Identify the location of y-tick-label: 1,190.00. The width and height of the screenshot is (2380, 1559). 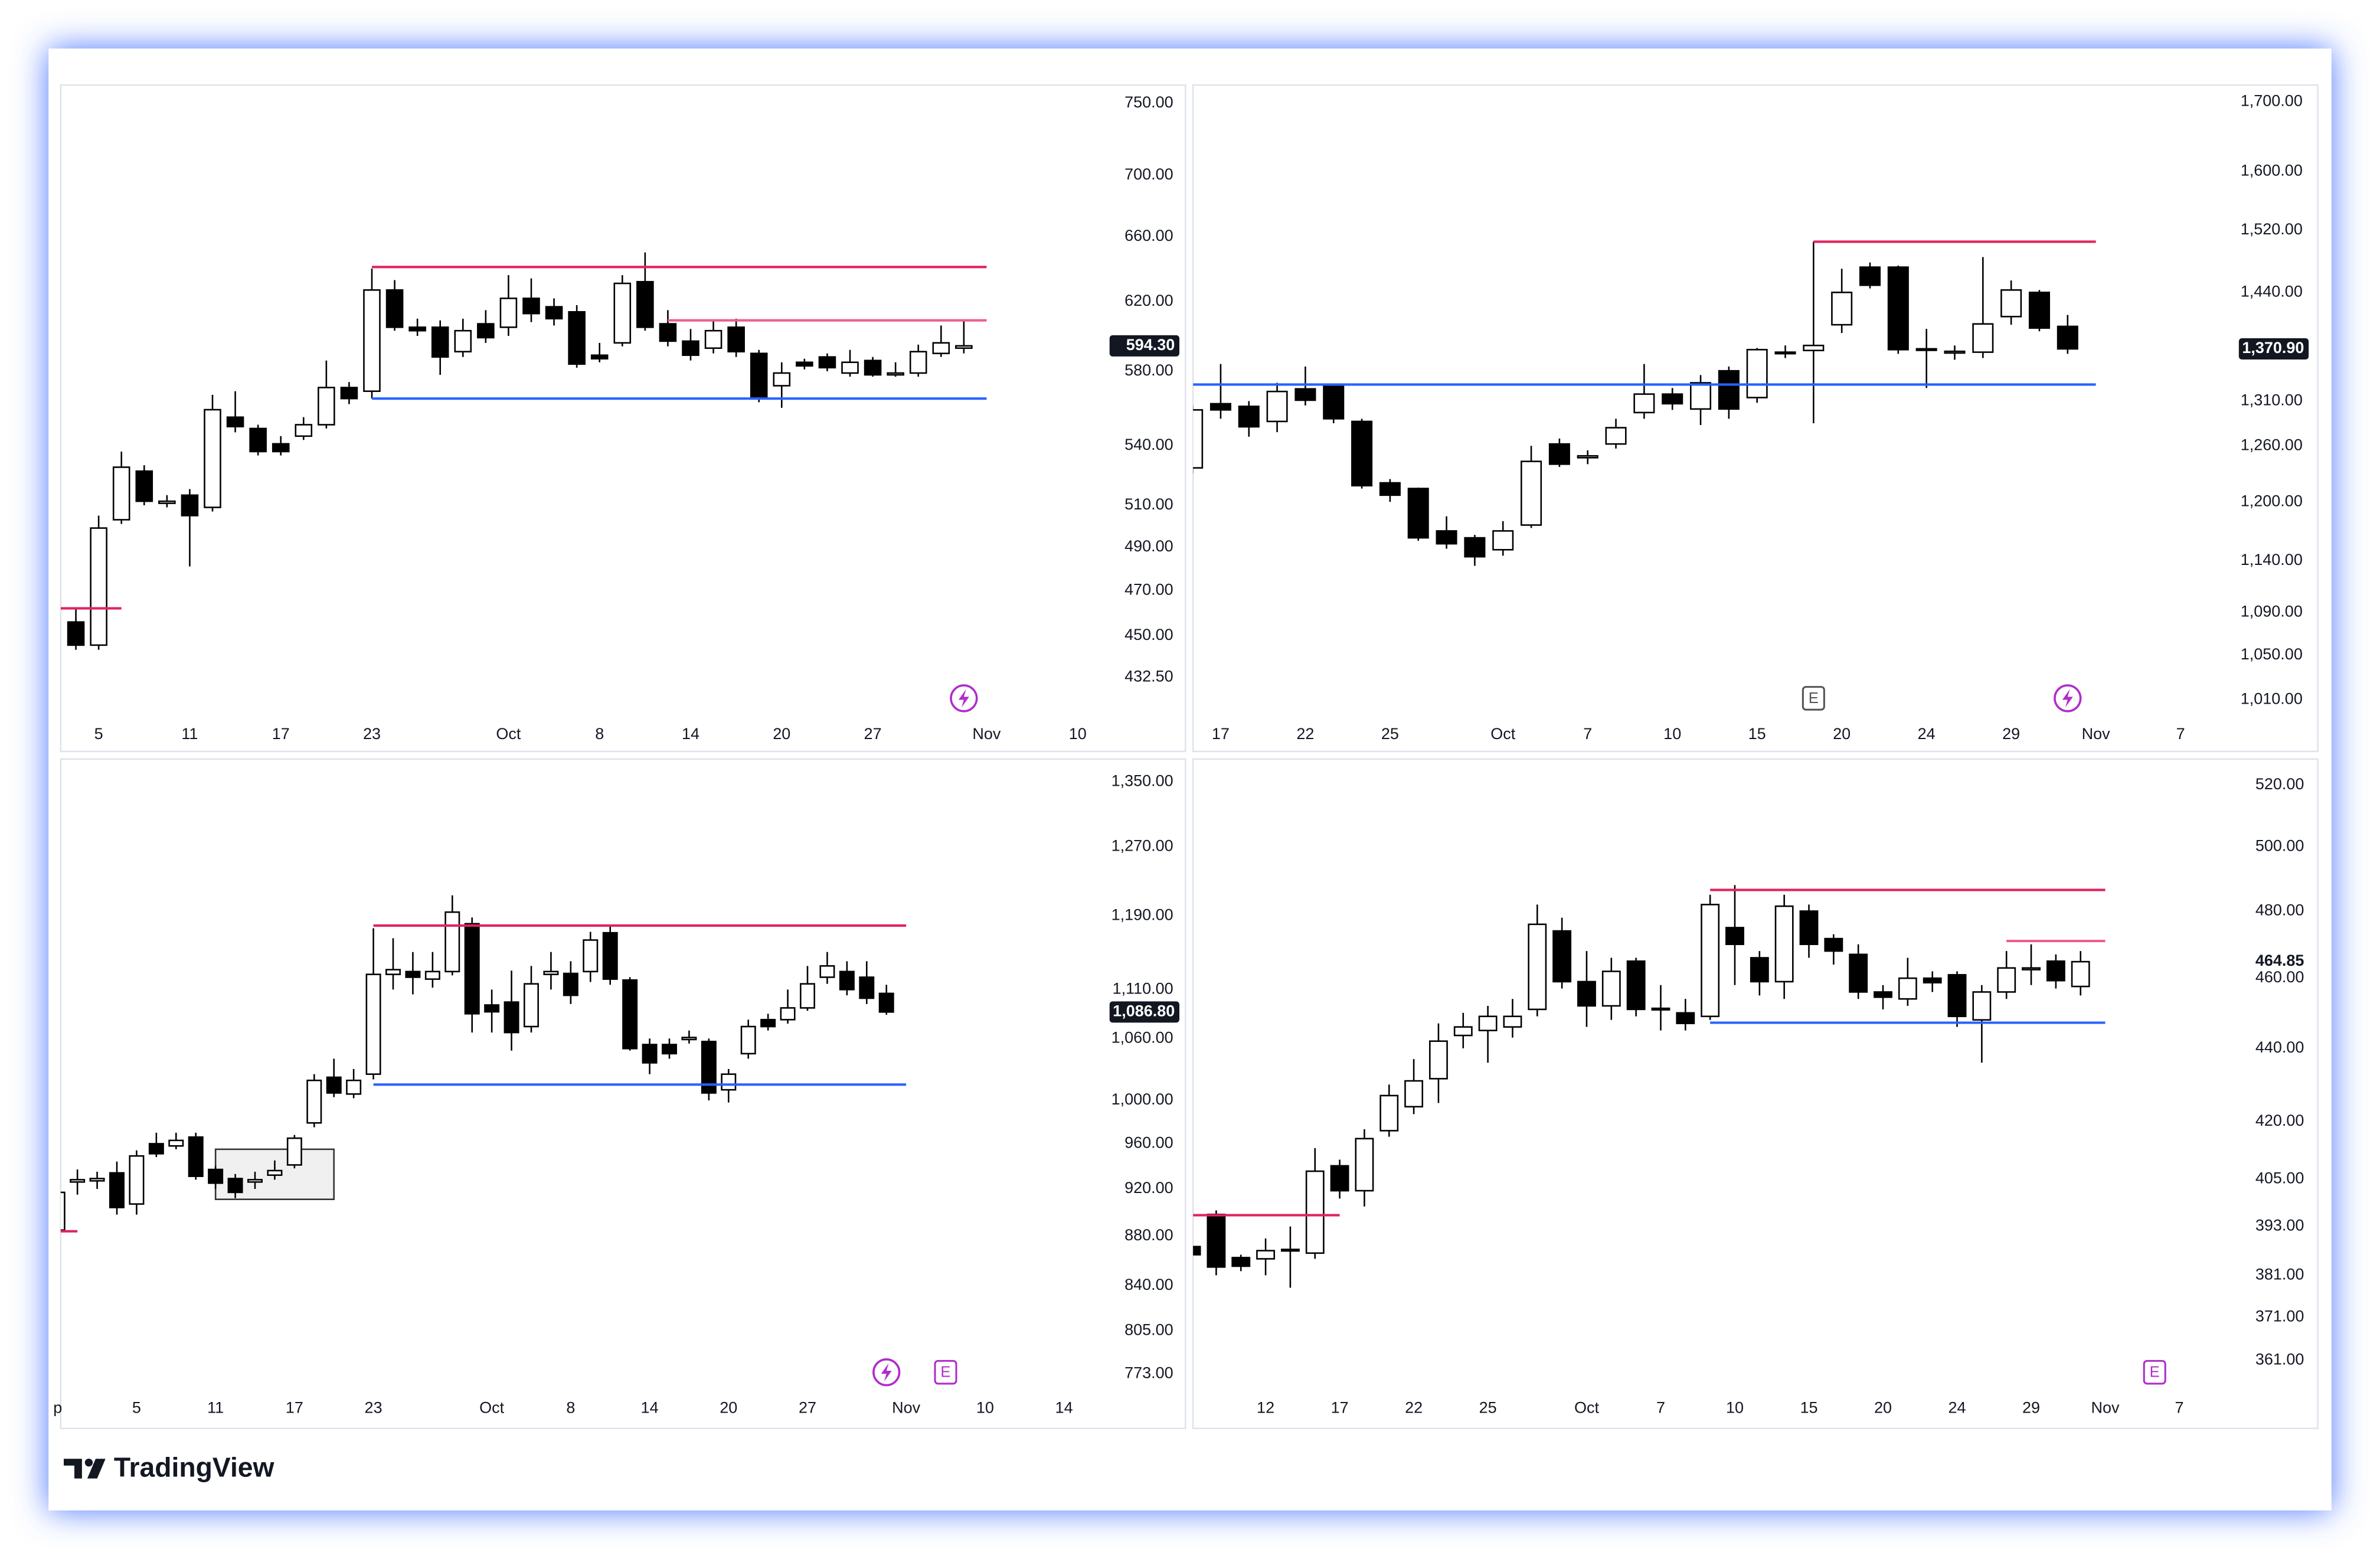
(1142, 914).